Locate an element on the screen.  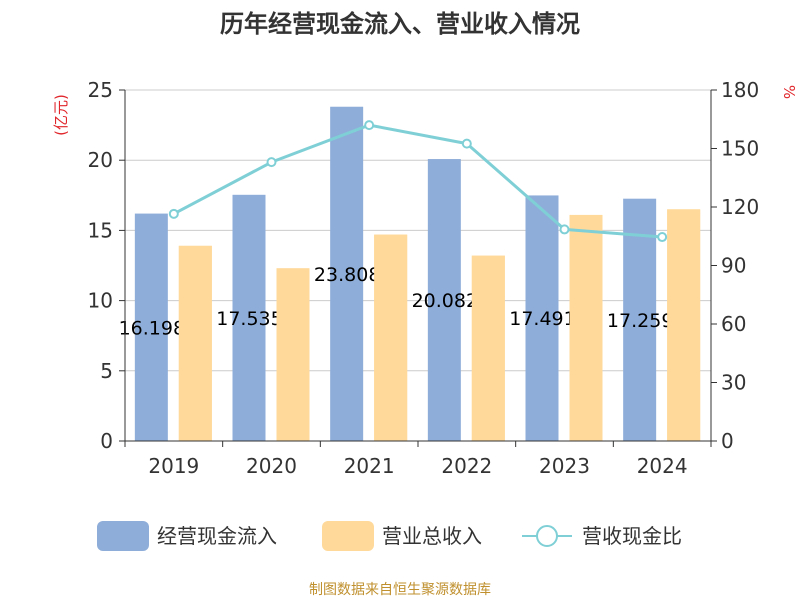
data-label-cash-inflow: 17.491 is located at coordinates (542, 319).